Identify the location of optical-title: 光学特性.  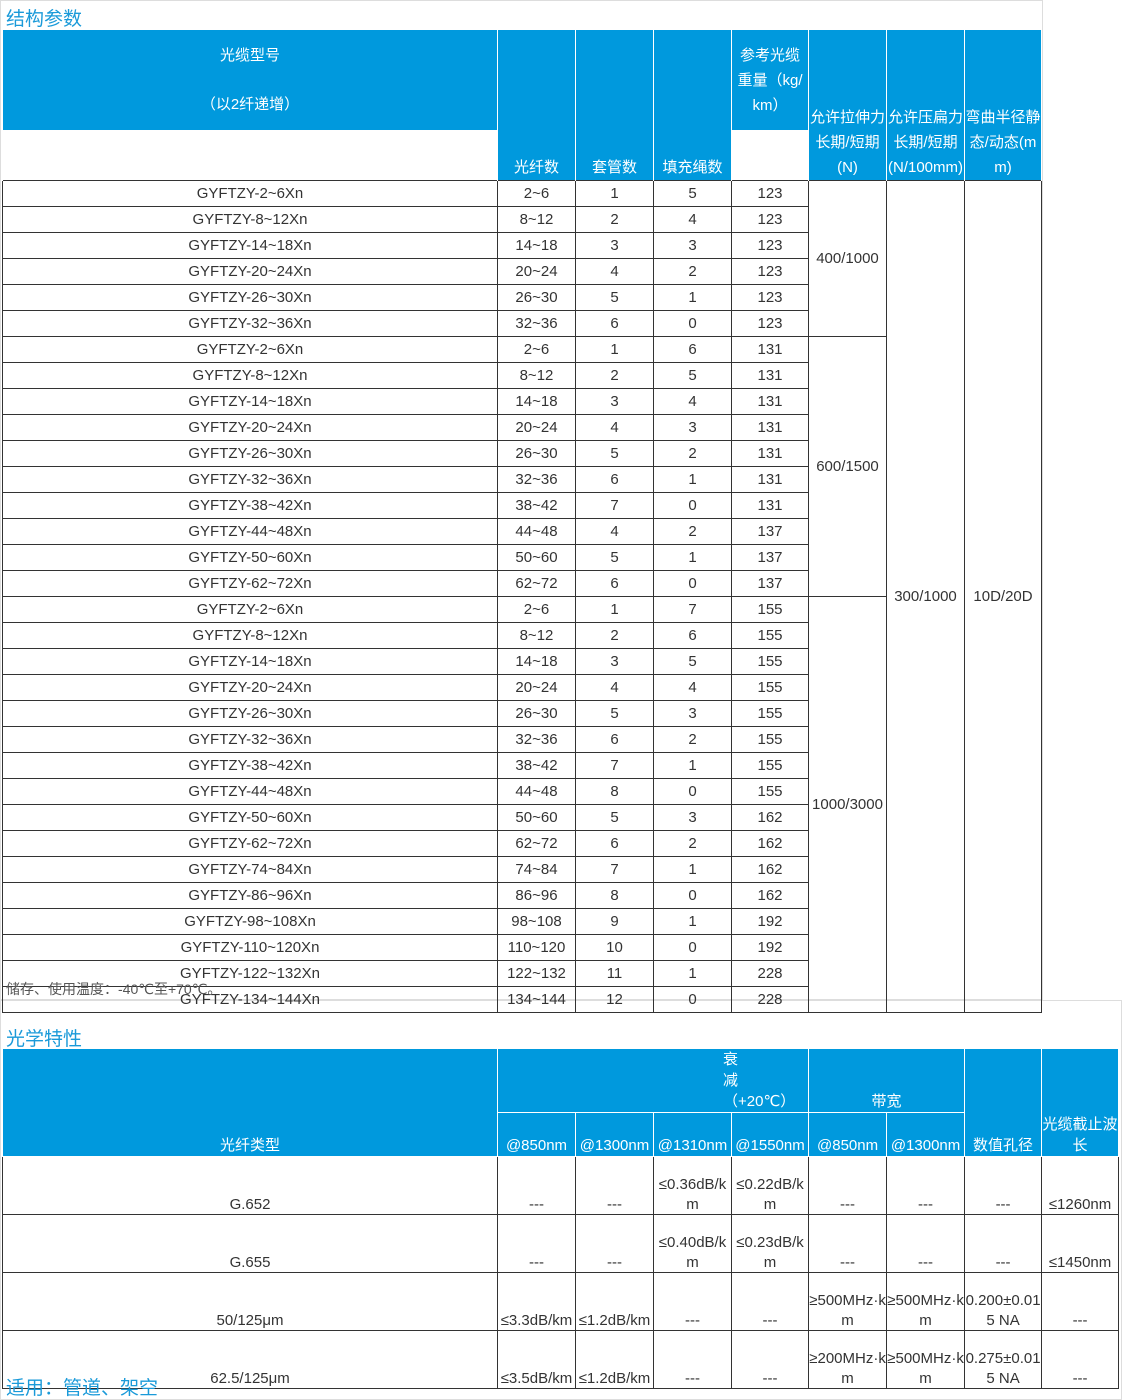
(44, 1039).